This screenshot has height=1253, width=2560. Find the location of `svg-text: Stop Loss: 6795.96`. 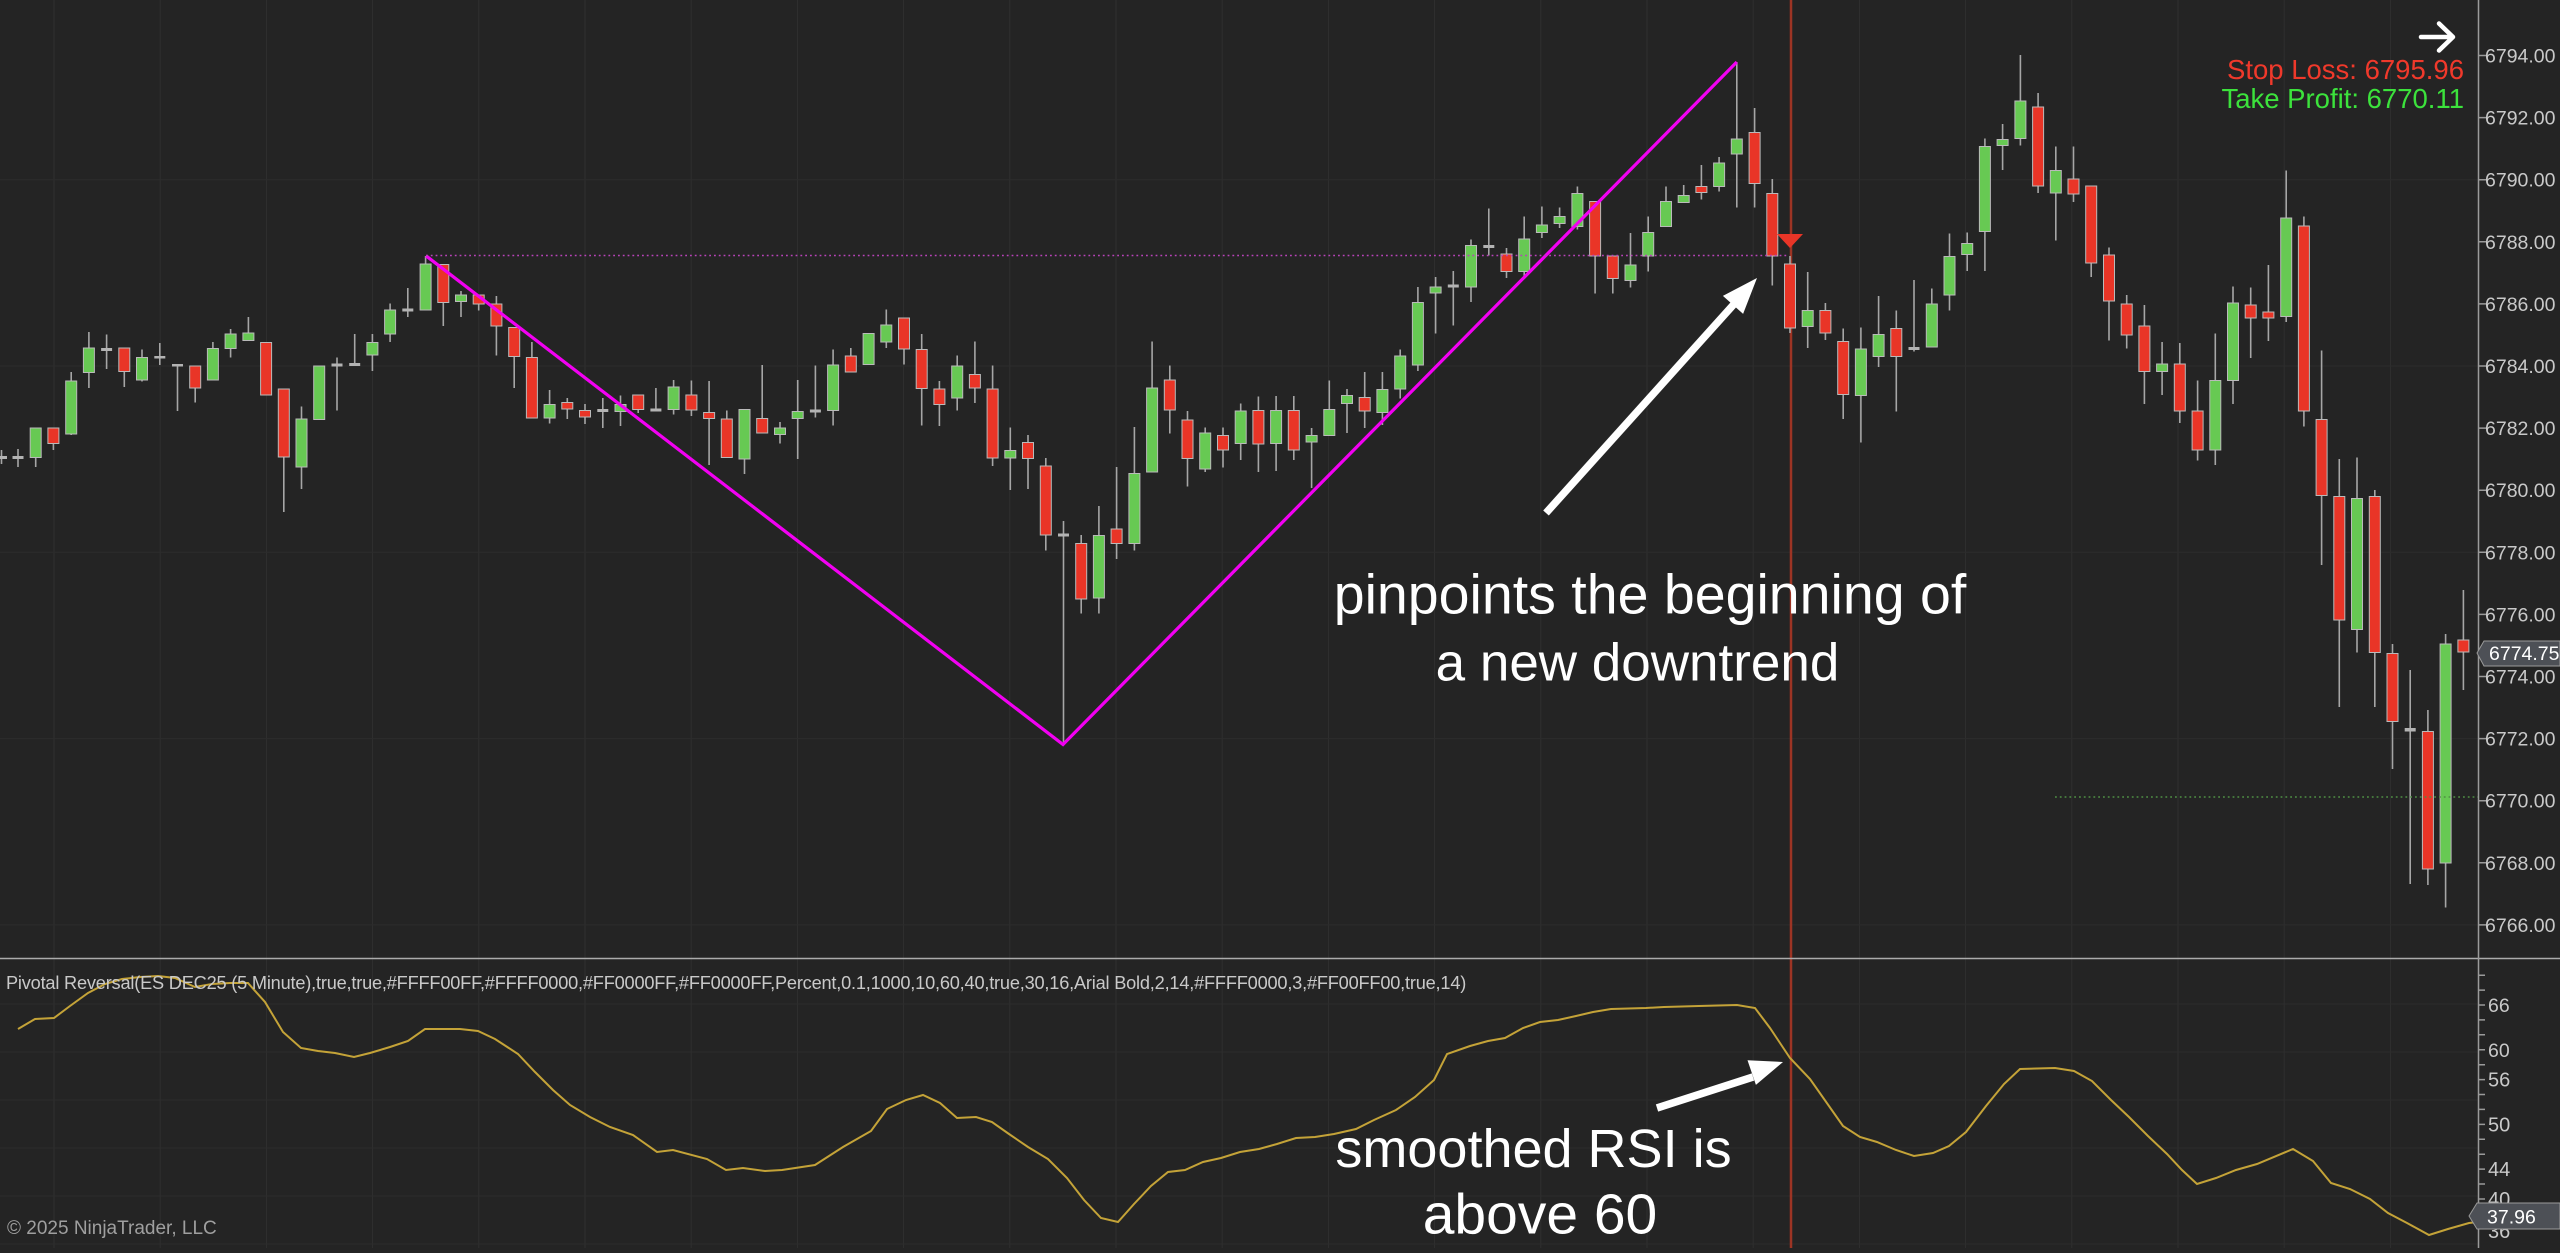

svg-text: Stop Loss: 6795.96 is located at coordinates (2345, 69).